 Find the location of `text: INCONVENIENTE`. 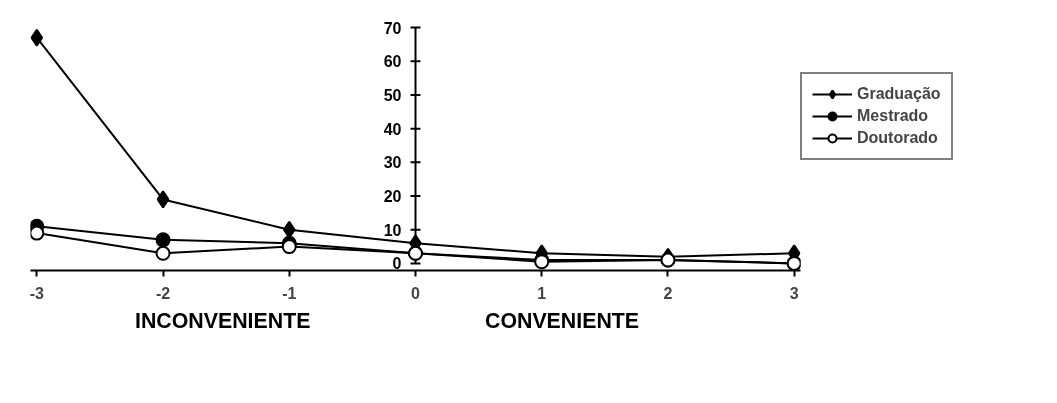

text: INCONVENIENTE is located at coordinates (223, 321).